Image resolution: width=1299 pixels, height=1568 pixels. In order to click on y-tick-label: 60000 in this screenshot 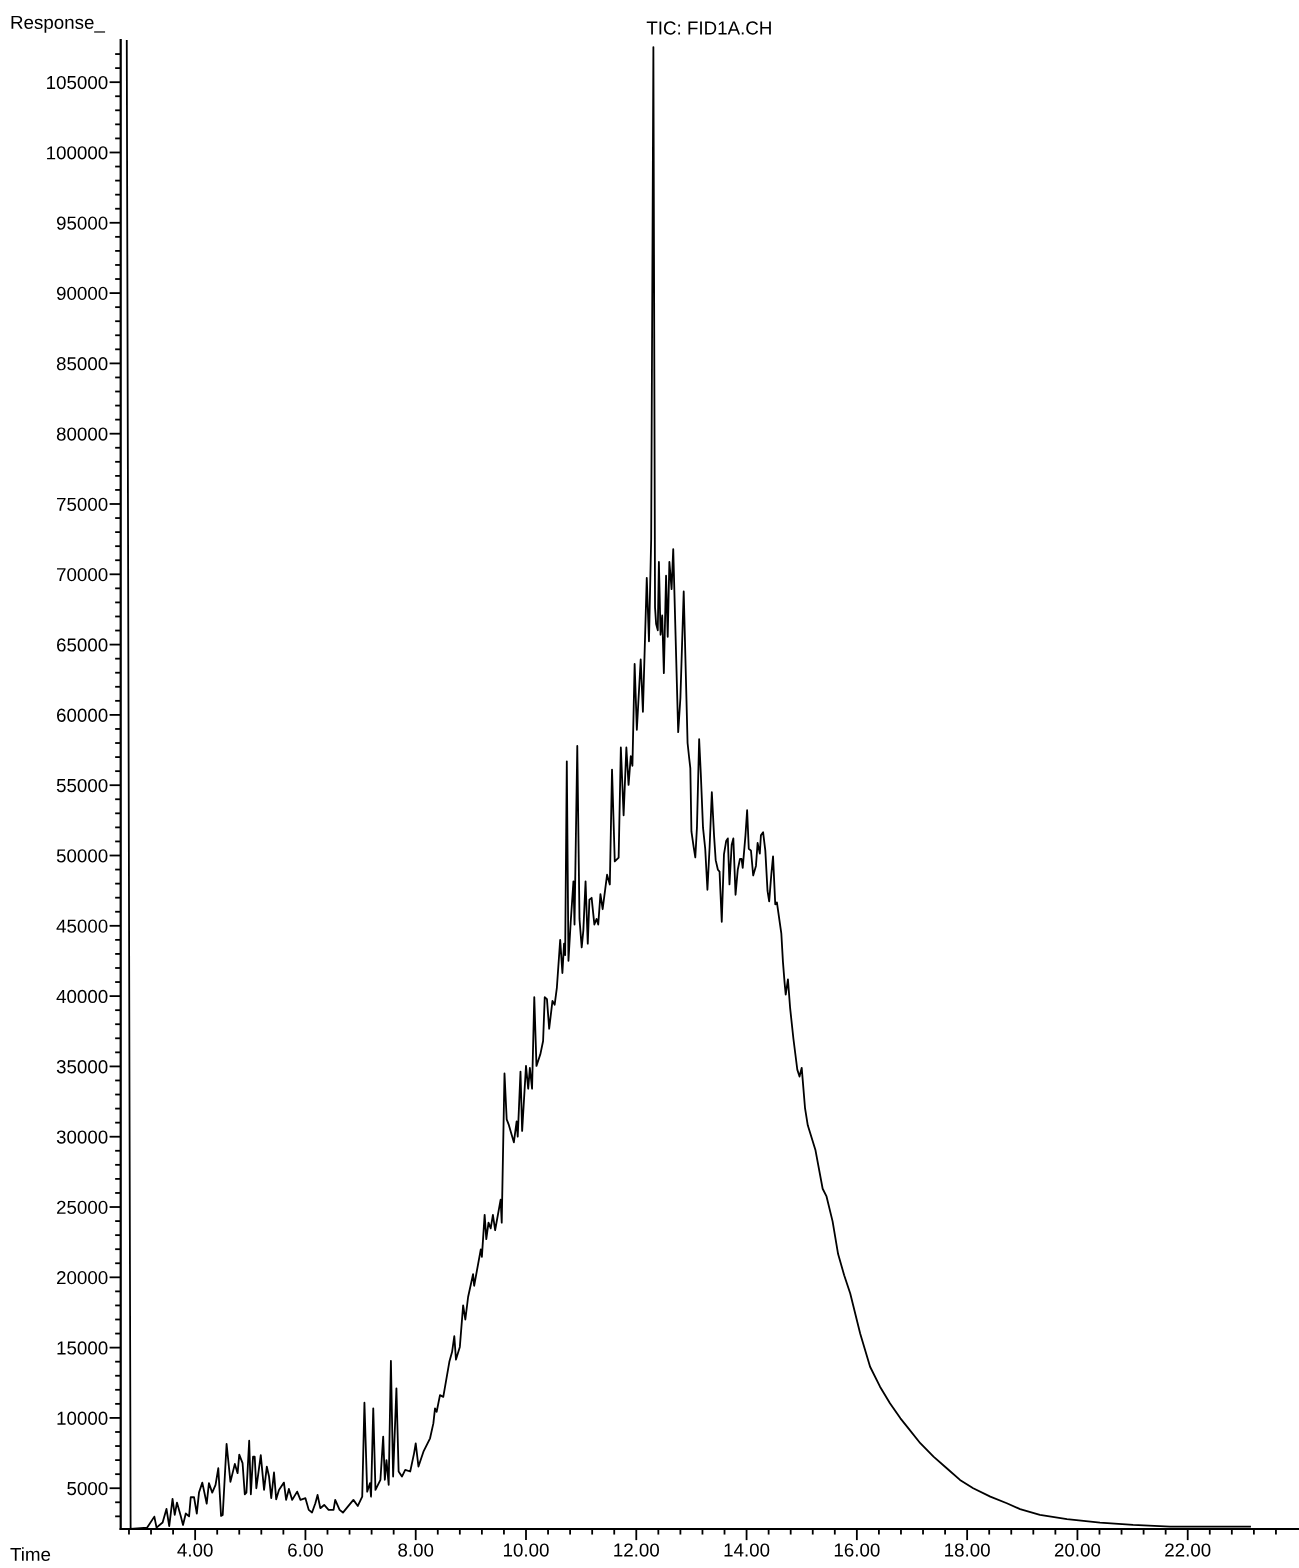, I will do `click(82, 715)`.